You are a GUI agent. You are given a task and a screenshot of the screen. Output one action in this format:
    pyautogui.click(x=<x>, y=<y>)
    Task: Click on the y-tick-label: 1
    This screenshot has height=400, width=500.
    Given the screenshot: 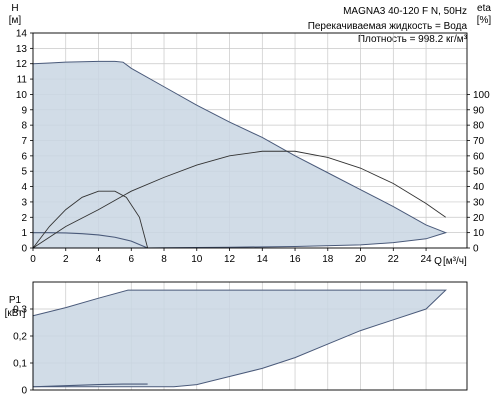 What is the action you would take?
    pyautogui.click(x=24, y=233)
    